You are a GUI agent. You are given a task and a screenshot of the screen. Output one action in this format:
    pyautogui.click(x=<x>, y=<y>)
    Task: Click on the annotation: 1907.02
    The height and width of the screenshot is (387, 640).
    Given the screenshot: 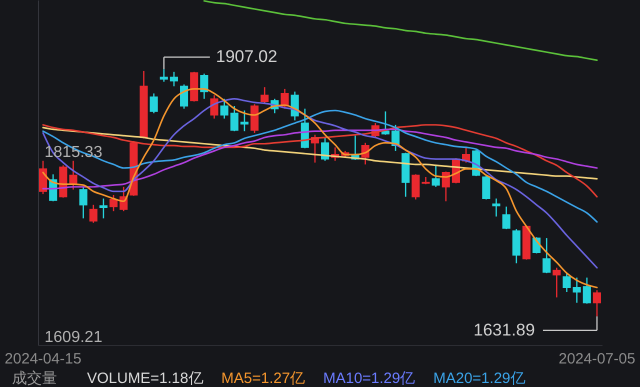 What is the action you would take?
    pyautogui.click(x=247, y=56)
    